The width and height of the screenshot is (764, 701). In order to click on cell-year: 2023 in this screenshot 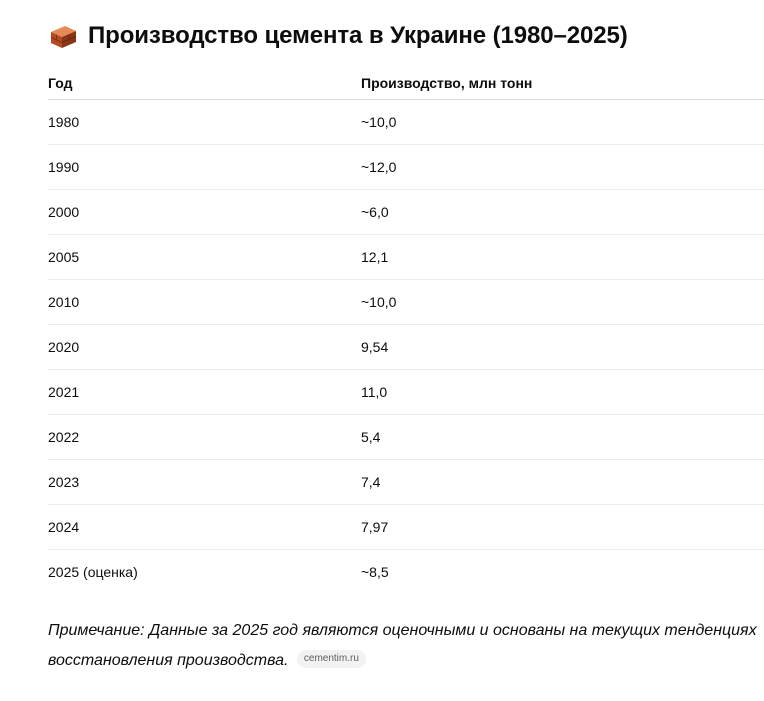, I will do `click(204, 482)`.